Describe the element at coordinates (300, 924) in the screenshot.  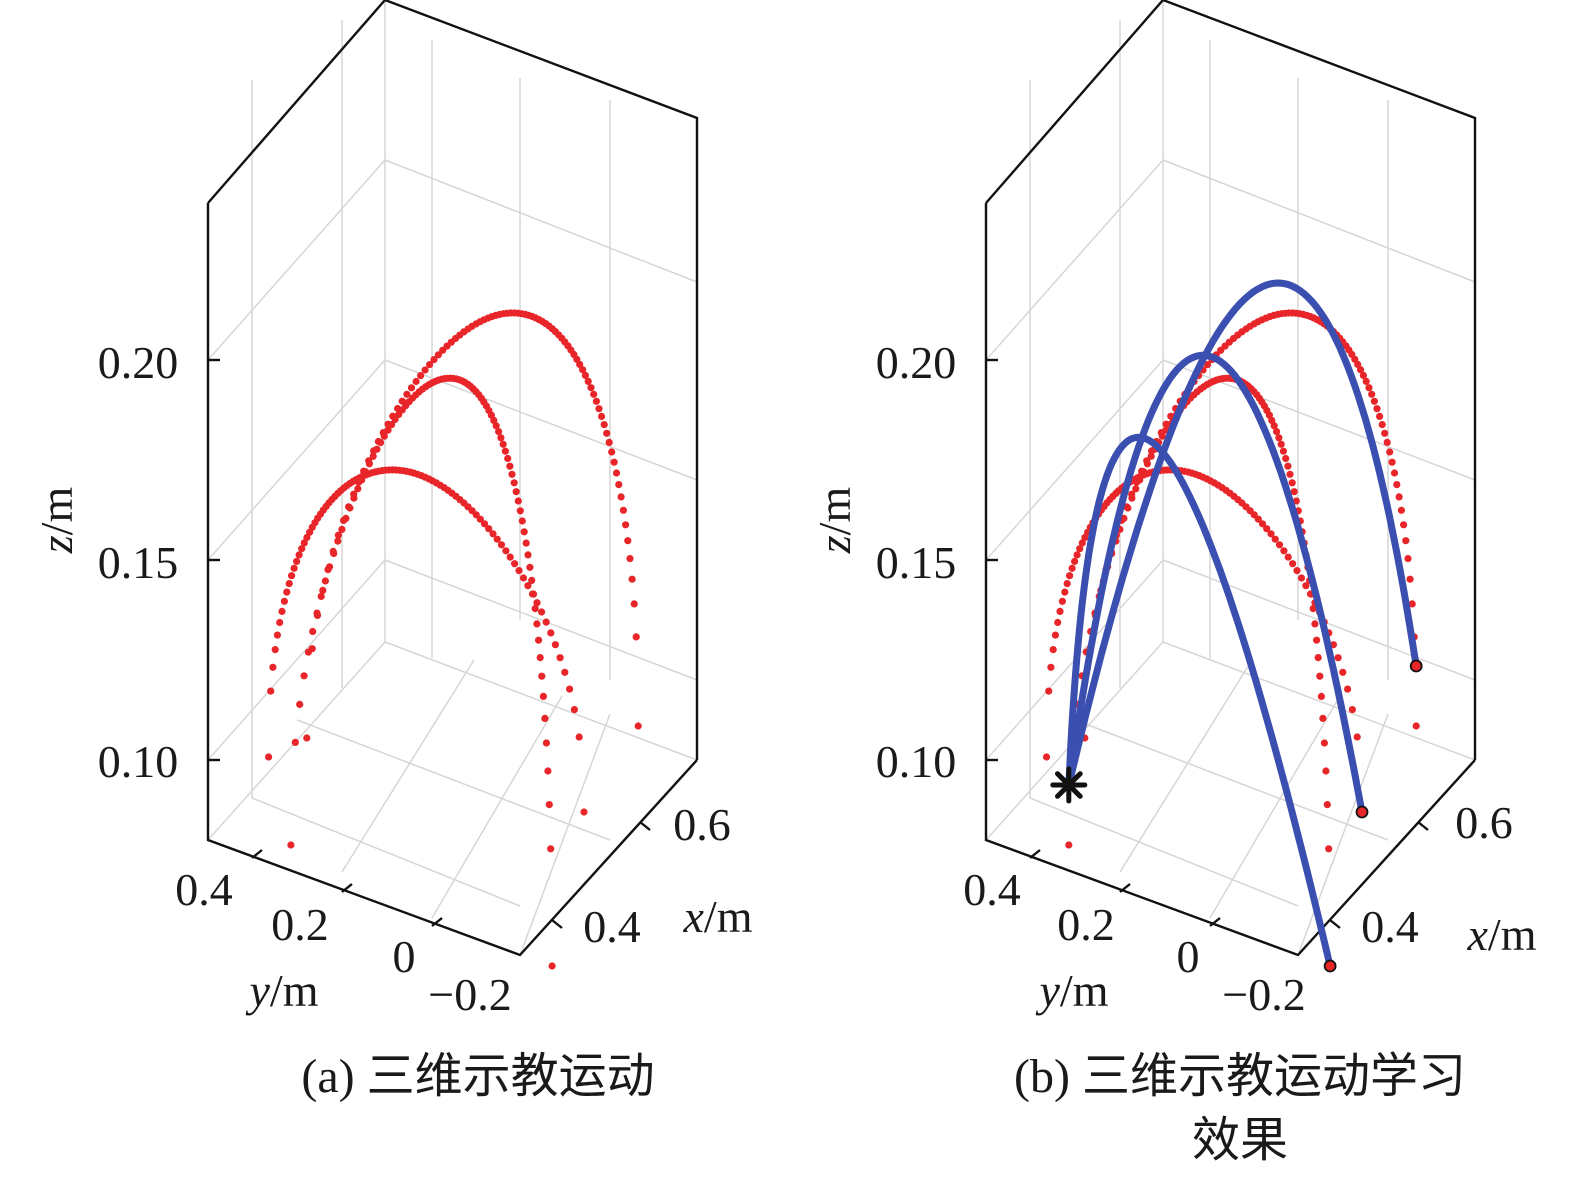
I see `panel-a-ytick-1: 0.2` at that location.